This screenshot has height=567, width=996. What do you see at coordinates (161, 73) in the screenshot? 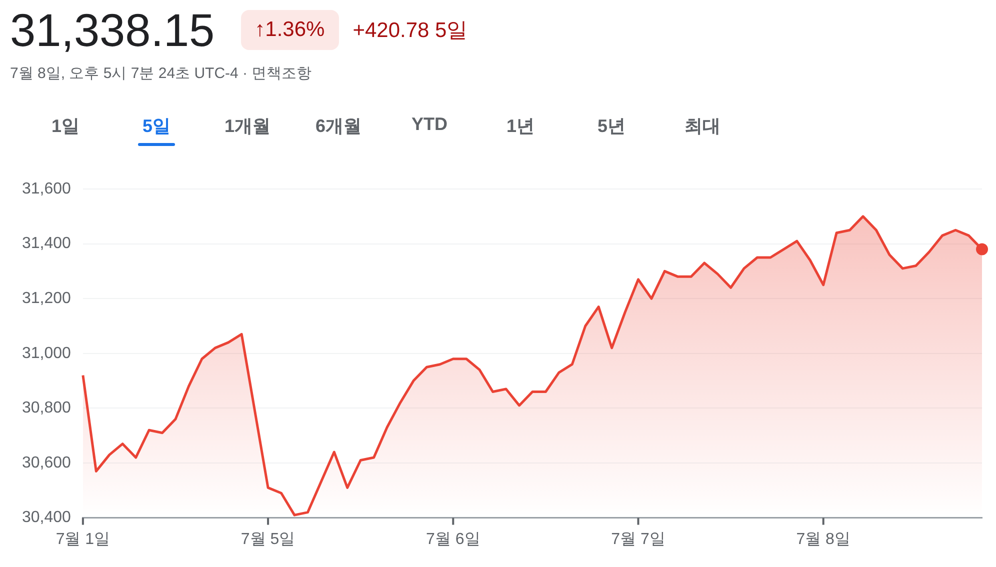
I see `chart-subtitle: 7월 8일, 오후 5시 7분 24초 UTC-4 · 면책조항` at bounding box center [161, 73].